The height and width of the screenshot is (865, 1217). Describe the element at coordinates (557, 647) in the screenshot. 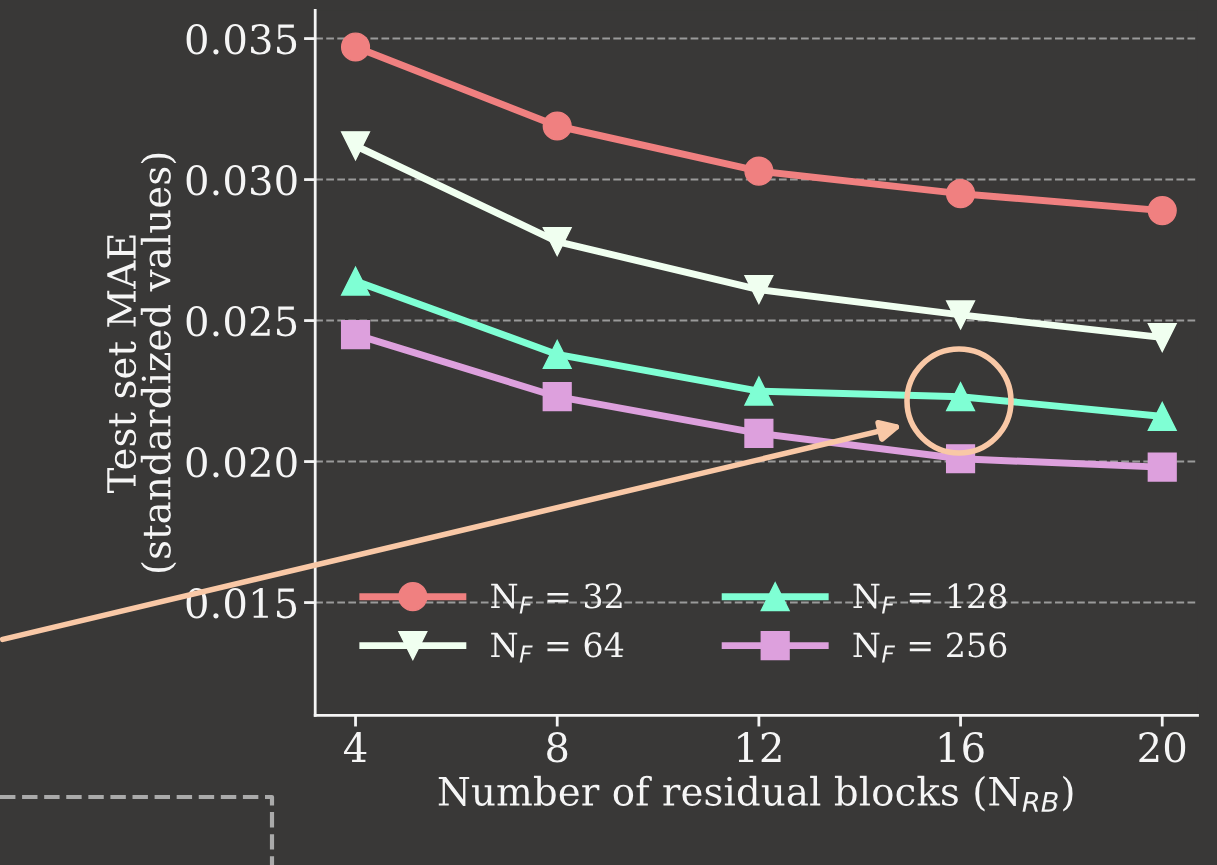

I see `legend-label: N$_{F}$ = 64` at that location.